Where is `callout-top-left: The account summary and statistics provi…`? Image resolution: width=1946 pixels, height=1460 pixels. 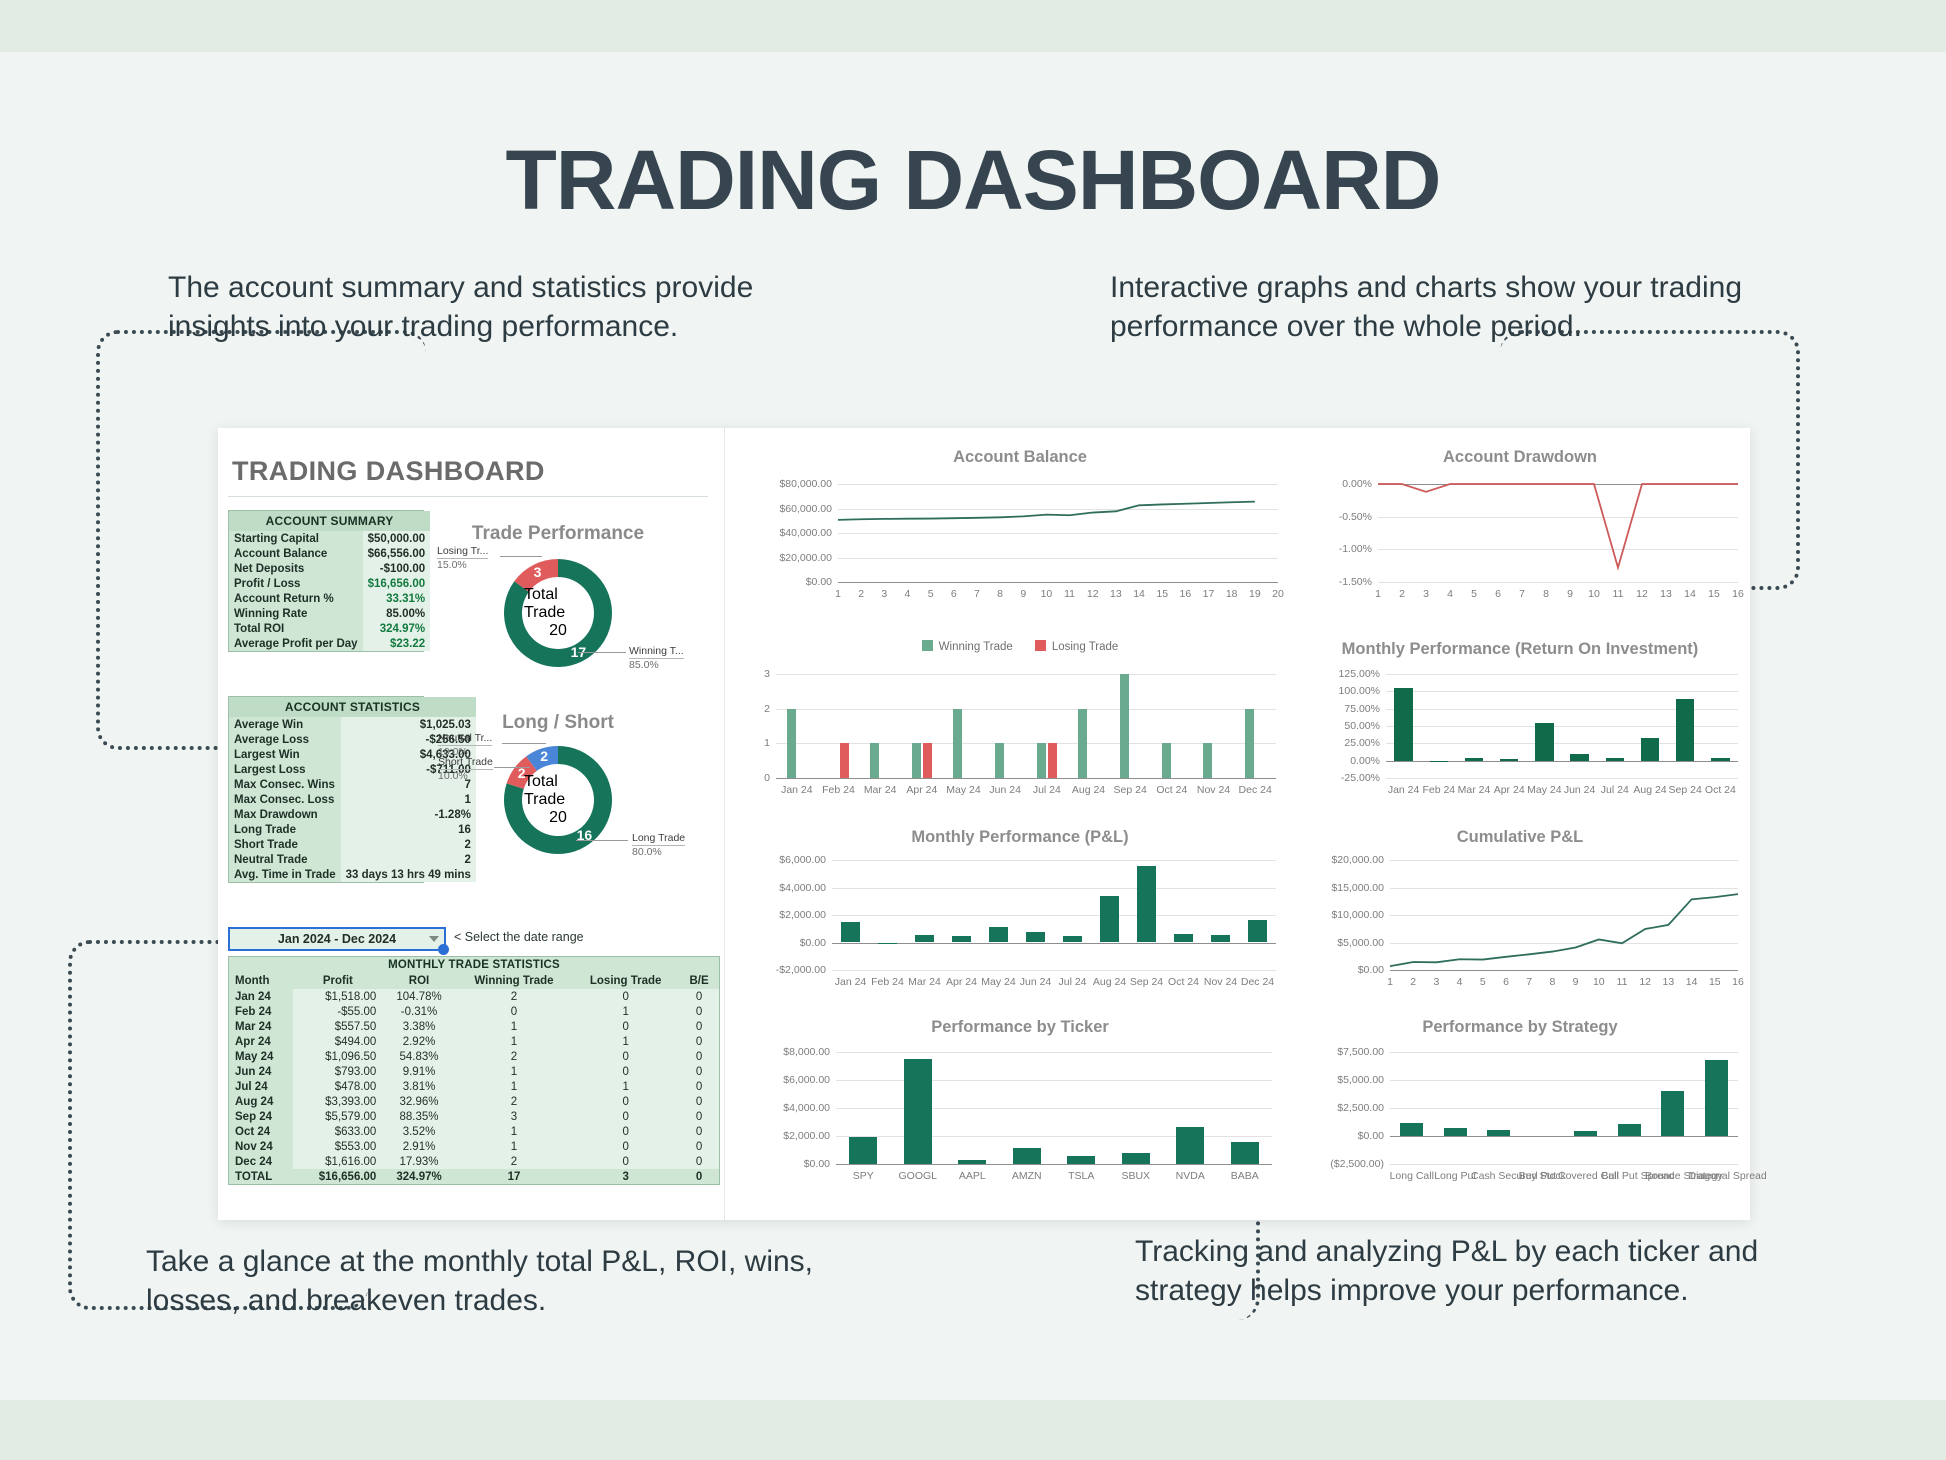
callout-top-left: The account summary and statistics provi… is located at coordinates (461, 307).